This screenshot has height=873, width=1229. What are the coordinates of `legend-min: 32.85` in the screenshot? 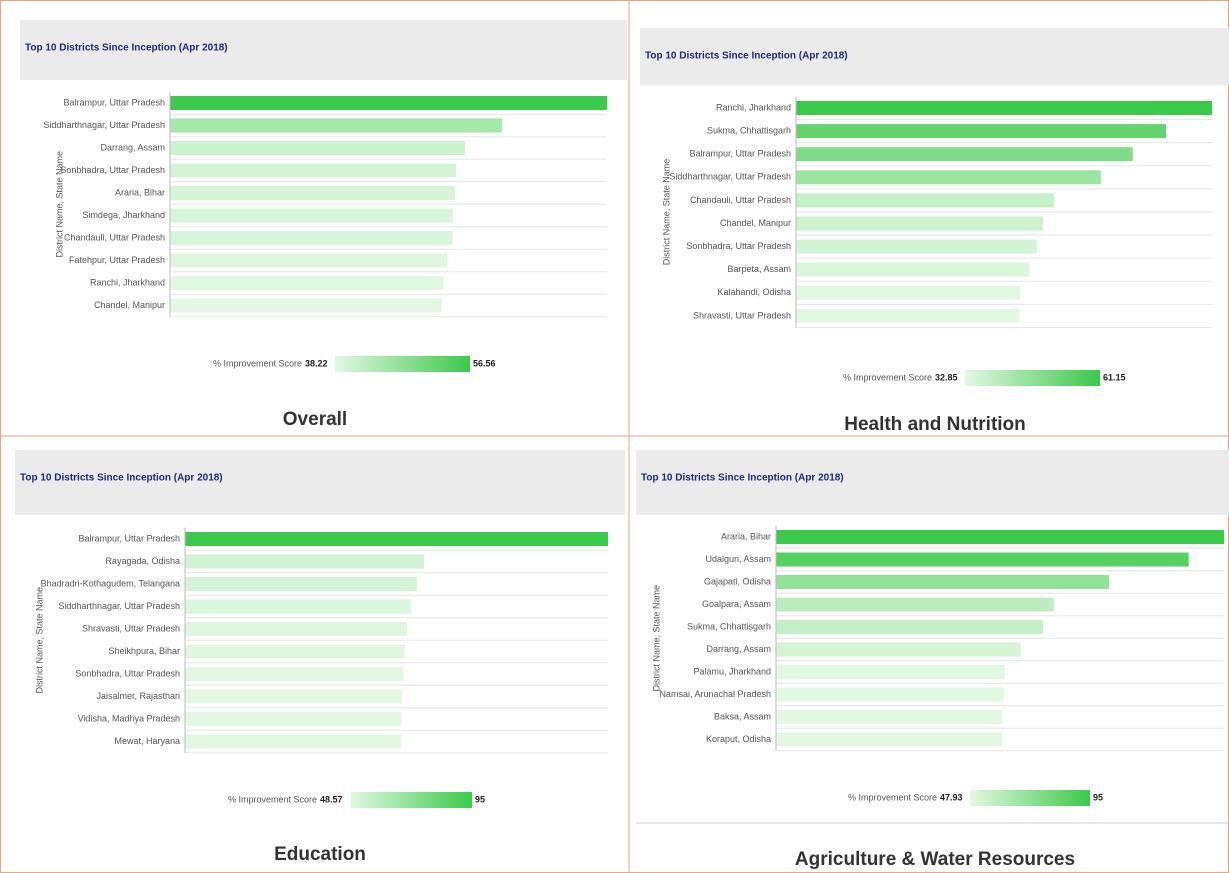 It's located at (946, 377).